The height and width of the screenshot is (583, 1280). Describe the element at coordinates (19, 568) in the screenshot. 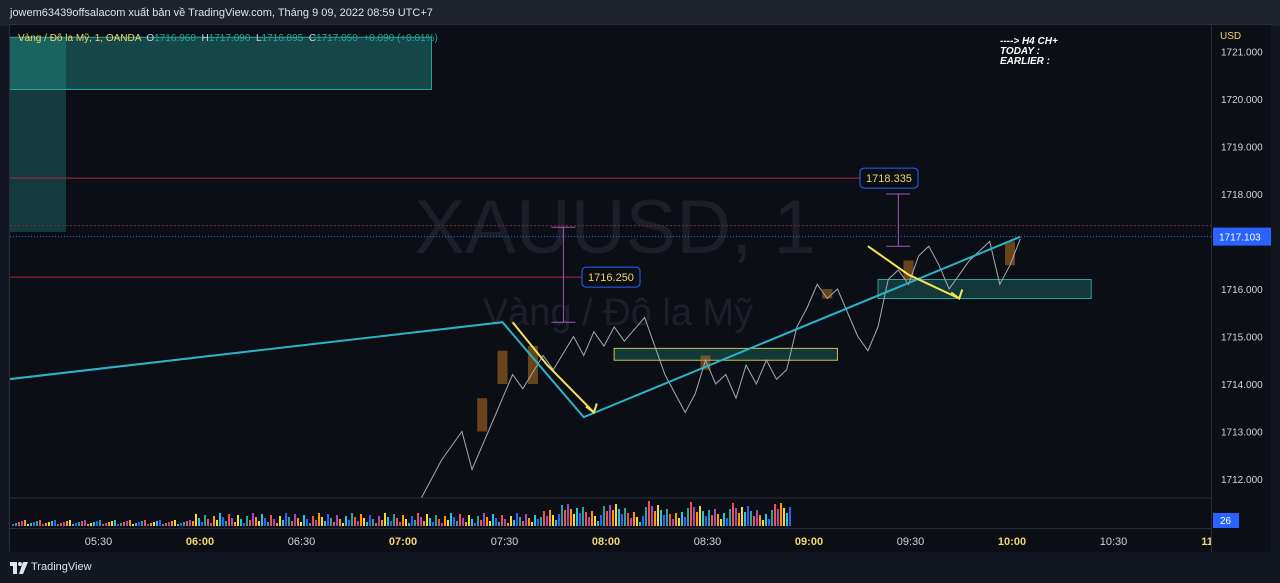

I see `tradingview-logo-icon` at that location.